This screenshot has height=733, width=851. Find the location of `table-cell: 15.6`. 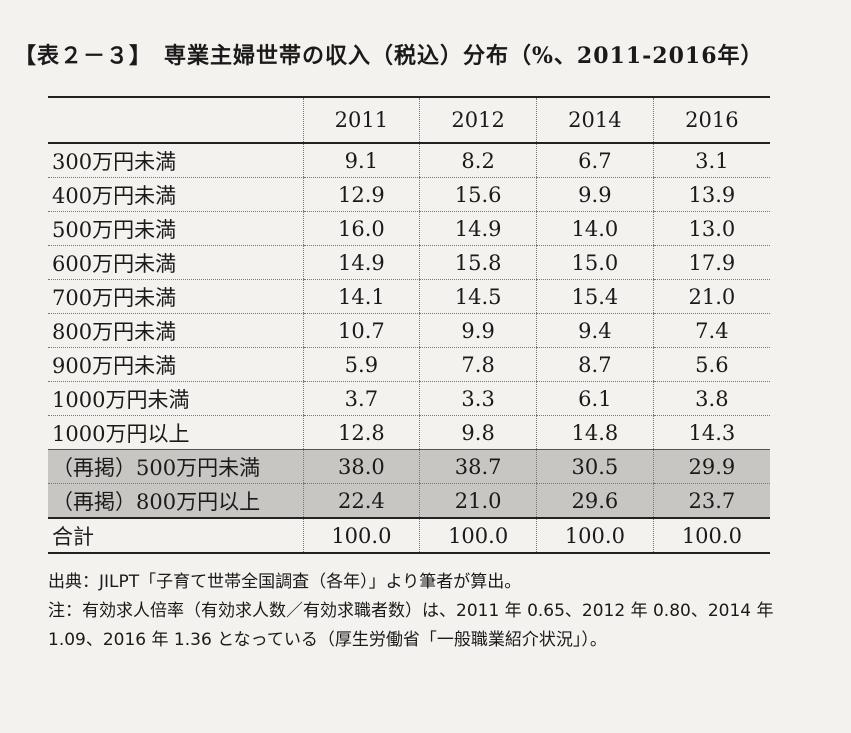

table-cell: 15.6 is located at coordinates (478, 194).